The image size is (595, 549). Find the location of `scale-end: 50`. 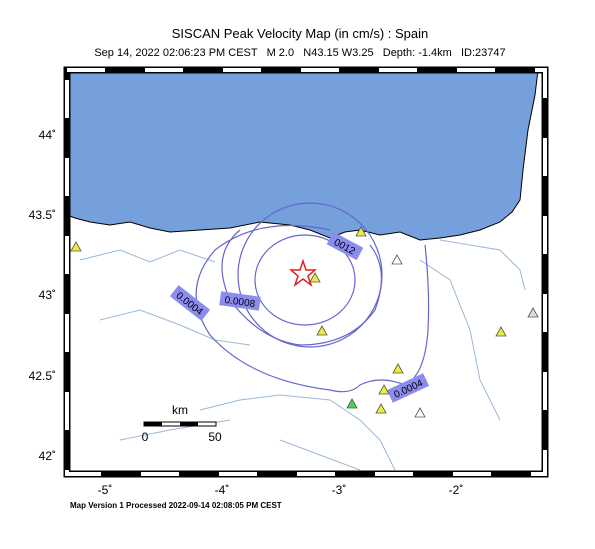

scale-end: 50 is located at coordinates (215, 437).